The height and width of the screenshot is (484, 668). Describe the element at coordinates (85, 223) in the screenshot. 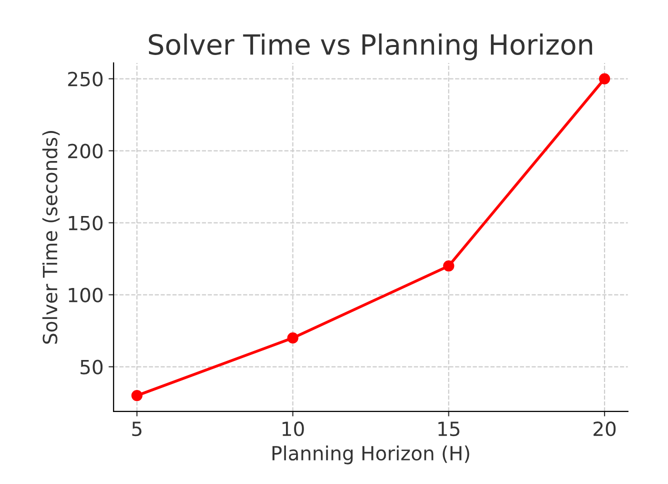

I see `y-tick-label: 150` at that location.